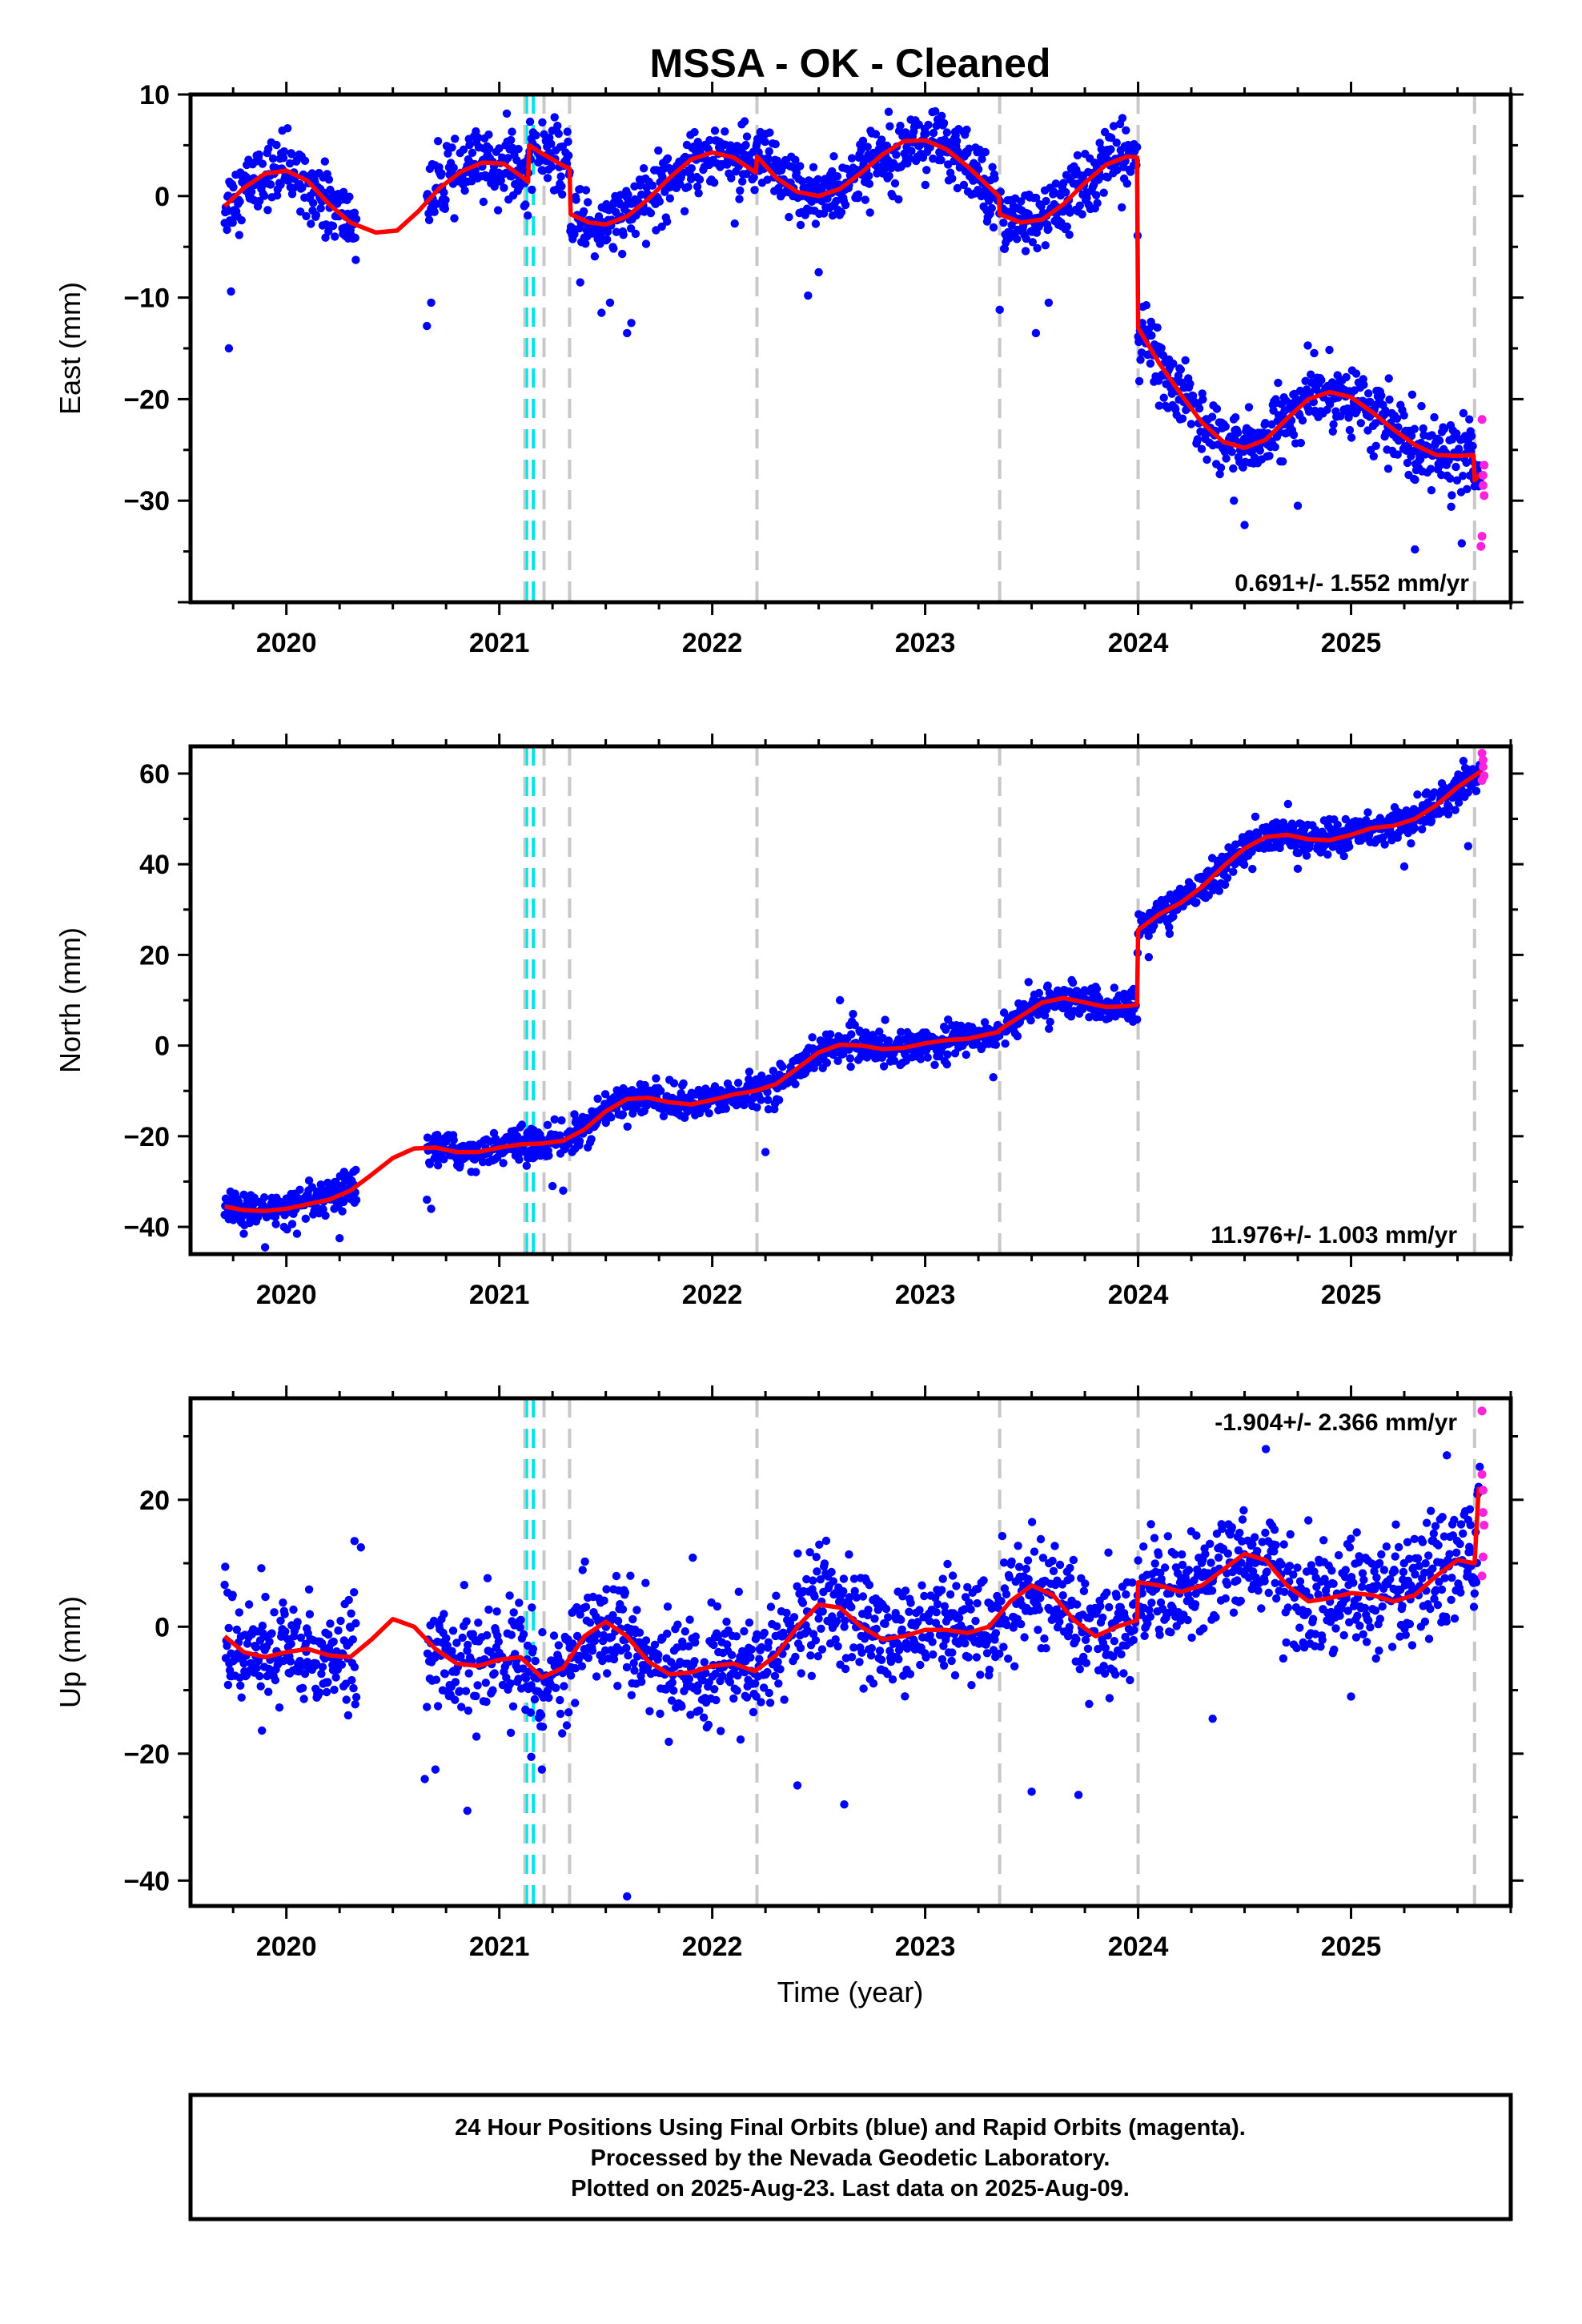  Describe the element at coordinates (146, 399) in the screenshot. I see `y-tick-label: −20` at that location.